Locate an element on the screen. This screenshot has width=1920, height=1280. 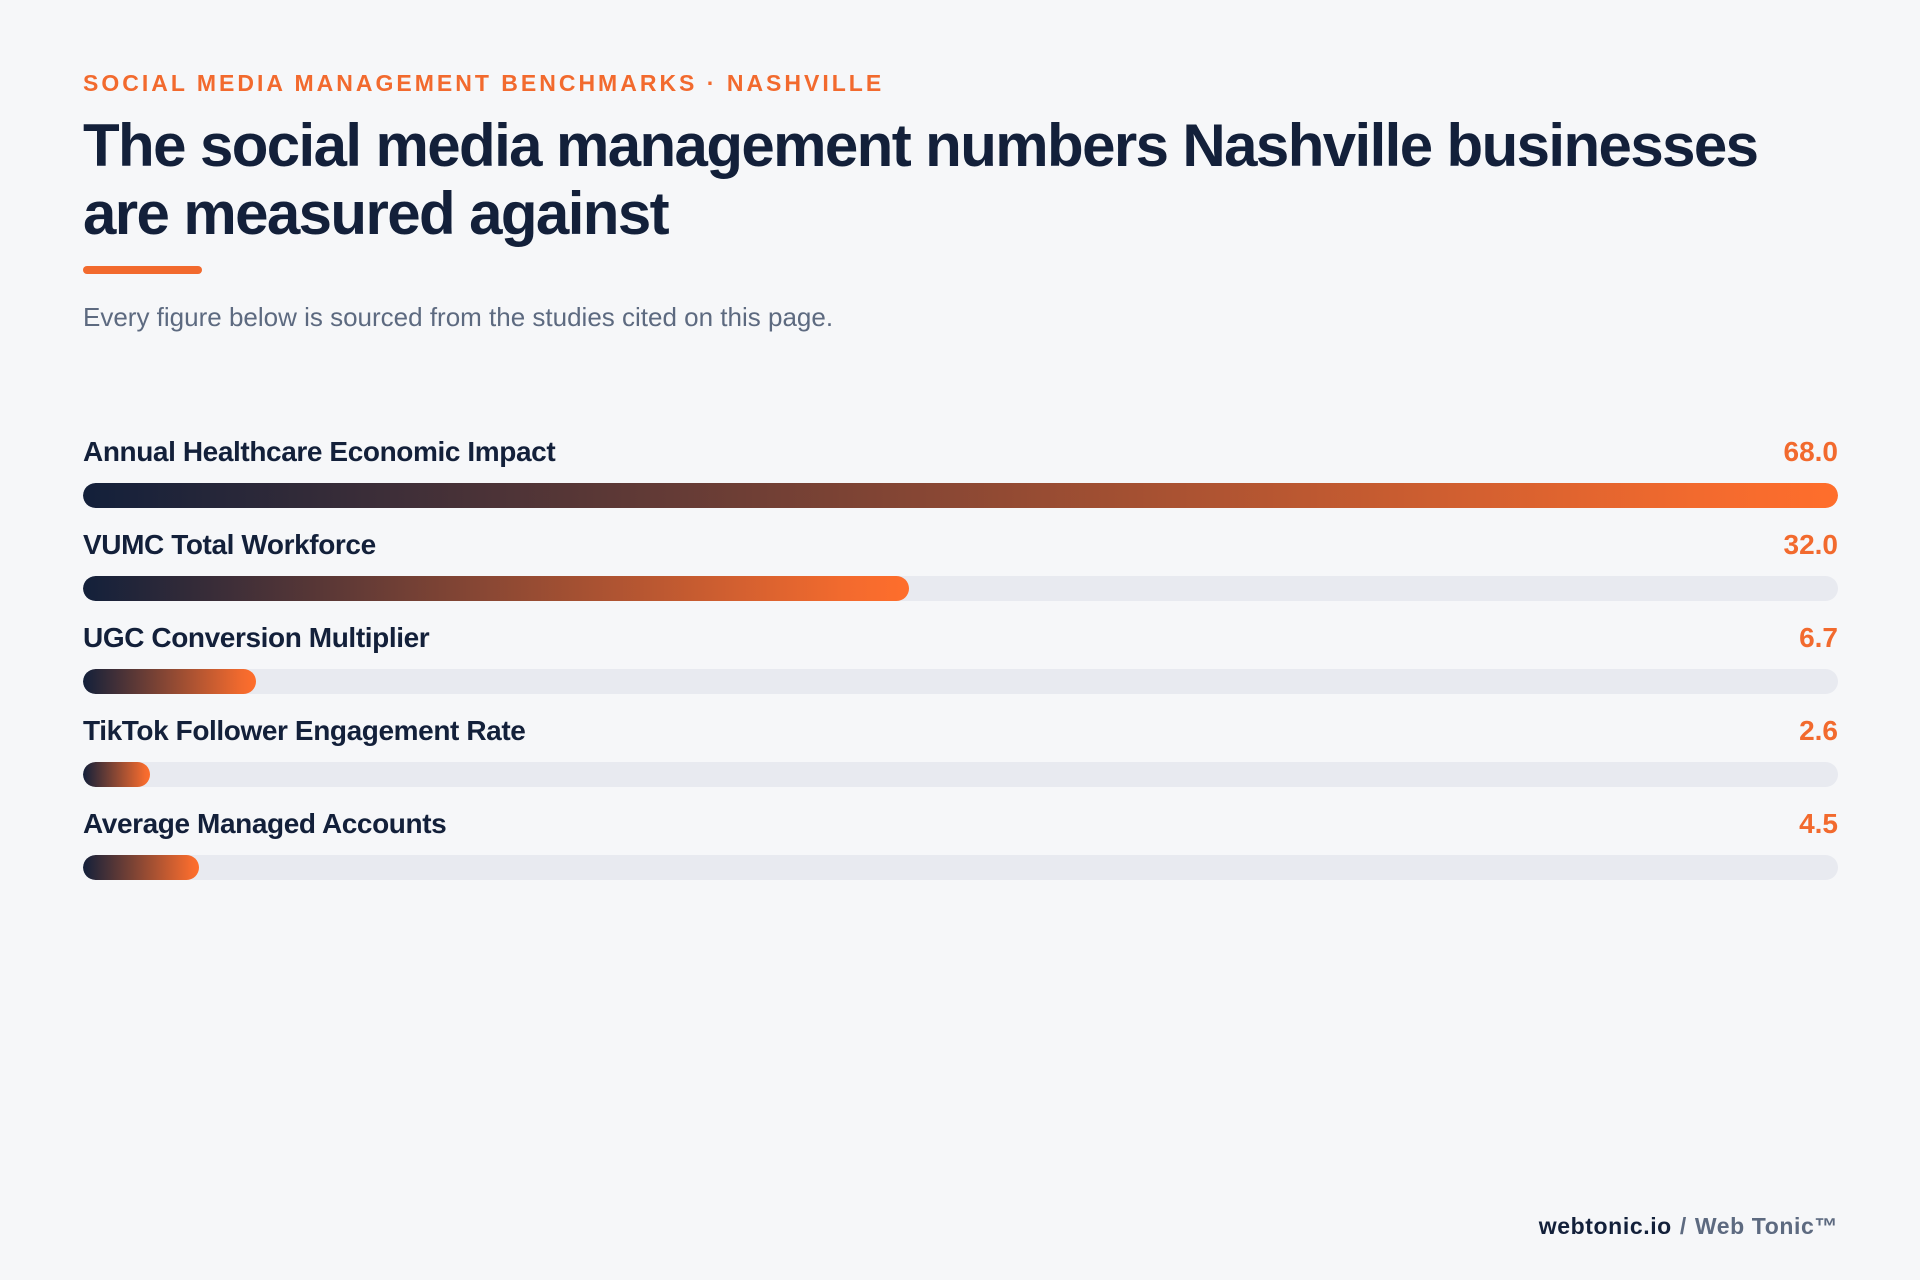
bar-row: UGC Conversion Multiplier 6.7 is located at coordinates (960, 662).